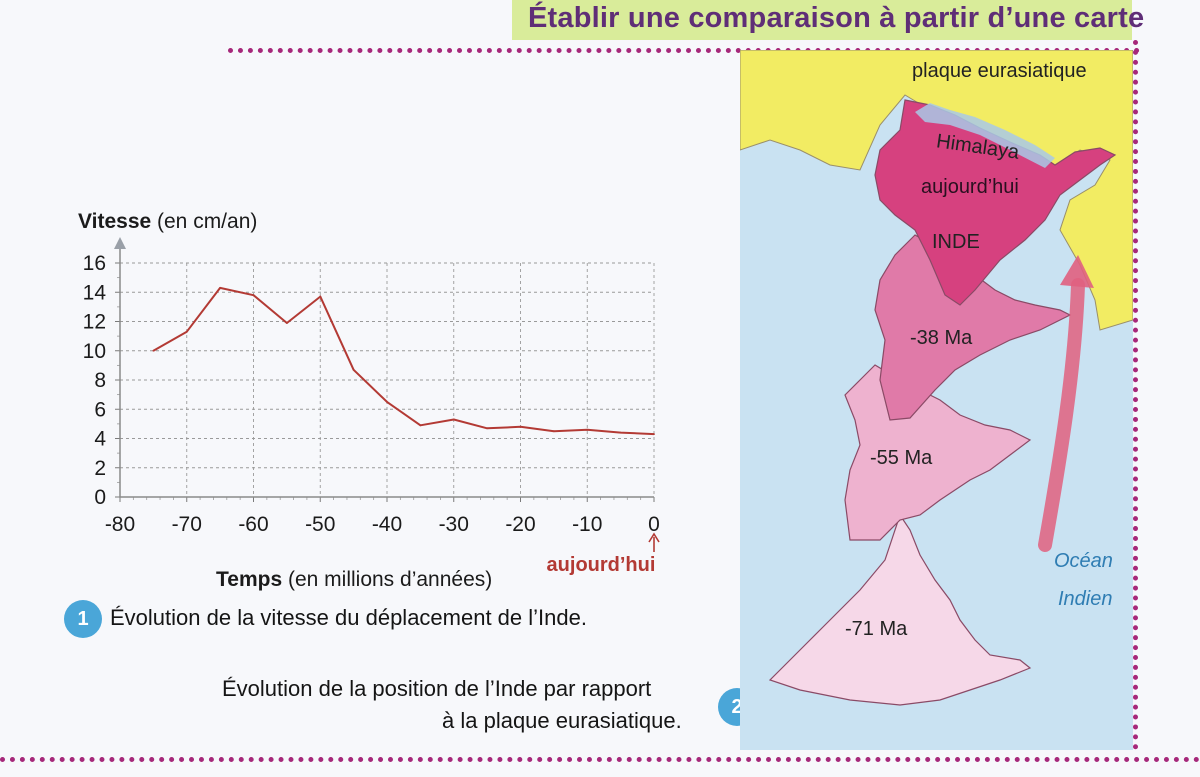 This screenshot has width=1200, height=777. What do you see at coordinates (320, 524) in the screenshot?
I see `x-tick-label: -50` at bounding box center [320, 524].